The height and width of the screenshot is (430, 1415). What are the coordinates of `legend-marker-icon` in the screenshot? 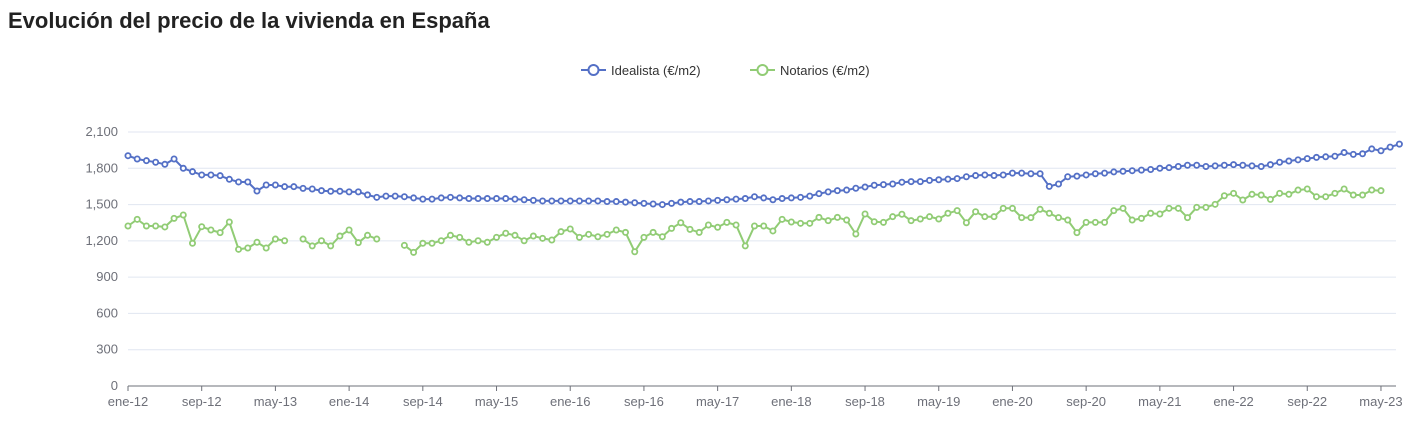 It's located at (593, 70).